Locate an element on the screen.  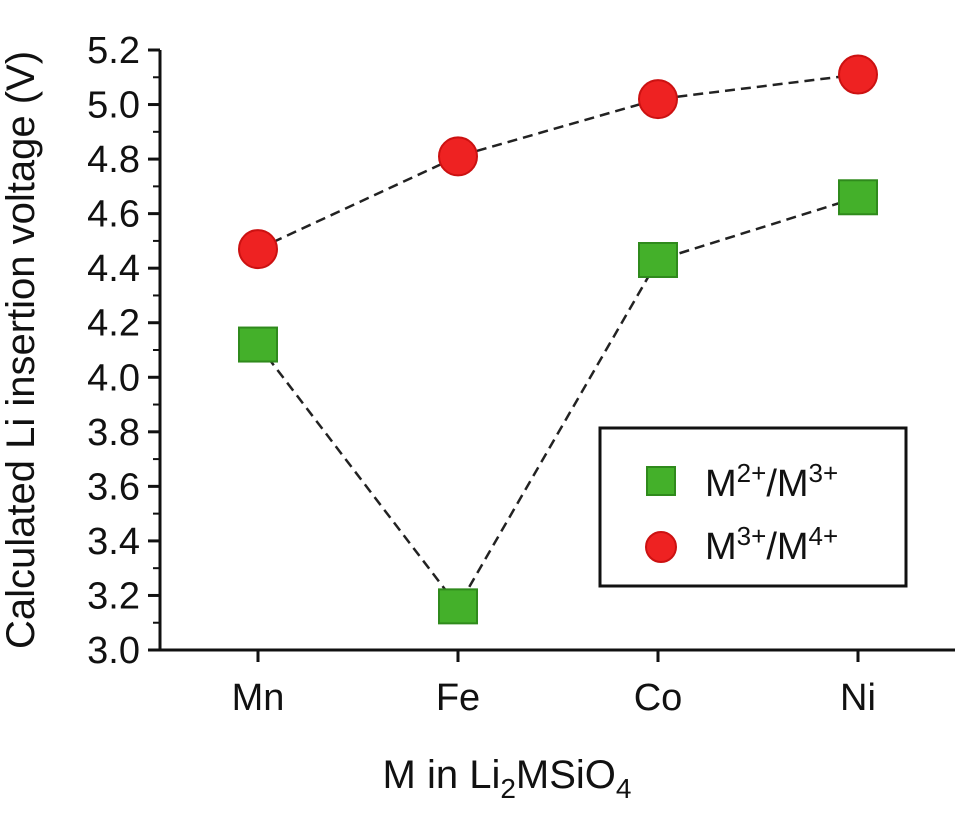
y-tick-label: 4.4 is located at coordinates (113, 269).